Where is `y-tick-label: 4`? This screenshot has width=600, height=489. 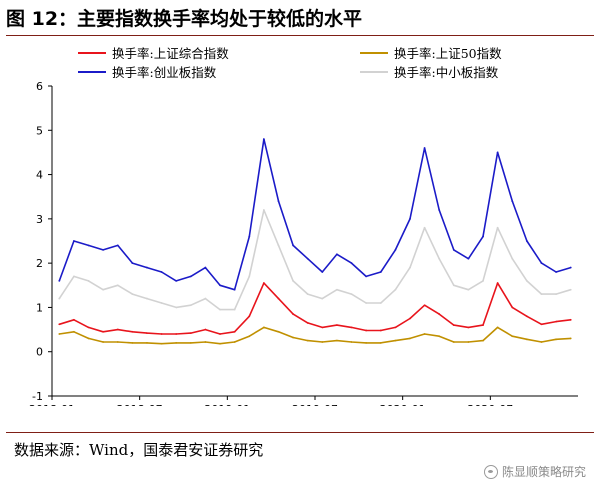 y-tick-label: 4 is located at coordinates (39, 175).